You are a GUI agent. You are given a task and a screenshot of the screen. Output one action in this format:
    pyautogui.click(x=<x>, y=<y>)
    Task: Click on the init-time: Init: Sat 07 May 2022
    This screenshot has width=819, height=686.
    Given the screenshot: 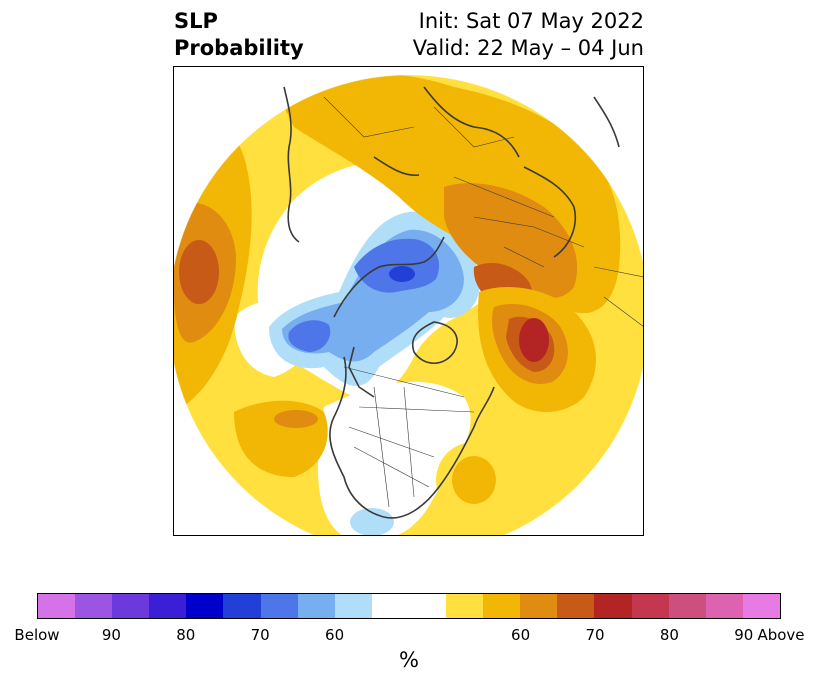 What is the action you would take?
    pyautogui.click(x=531, y=21)
    